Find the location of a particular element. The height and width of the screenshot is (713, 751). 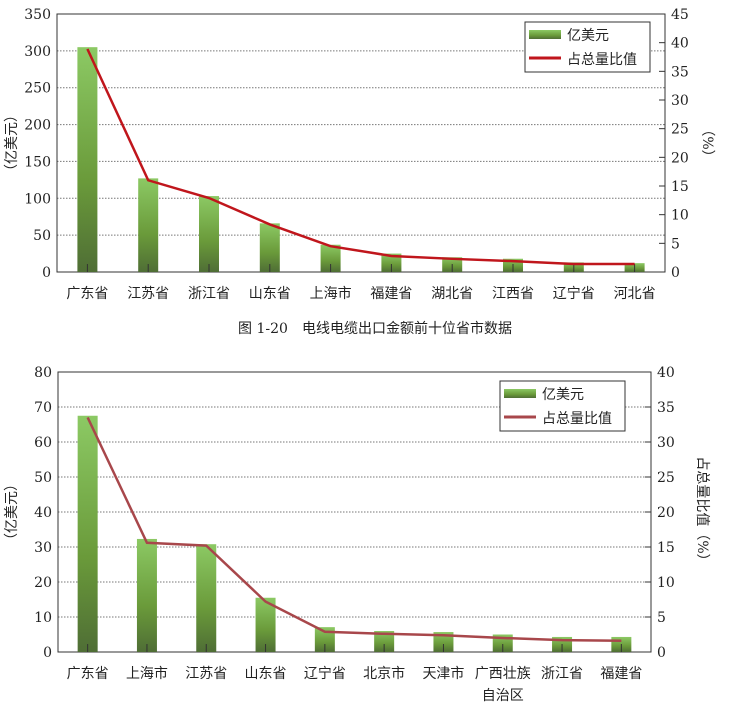

y2-axis-label: 占总量比值（%） is located at coordinates (702, 511).